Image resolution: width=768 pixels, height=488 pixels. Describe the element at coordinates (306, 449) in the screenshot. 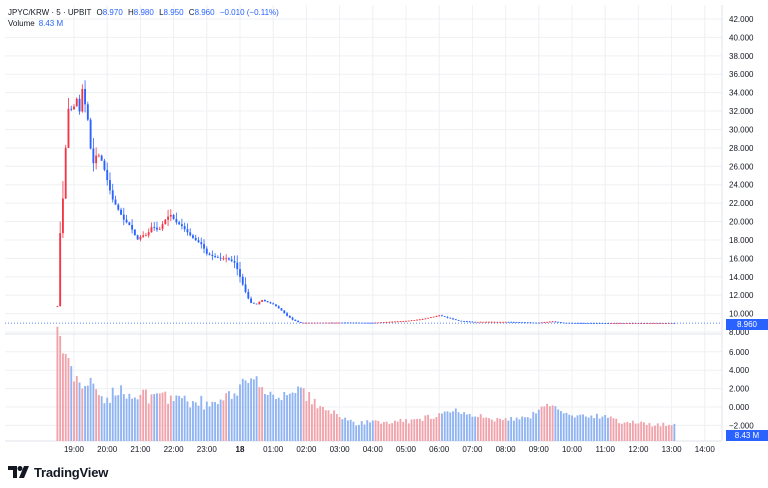

I see `time-tick-label: 02:00` at that location.